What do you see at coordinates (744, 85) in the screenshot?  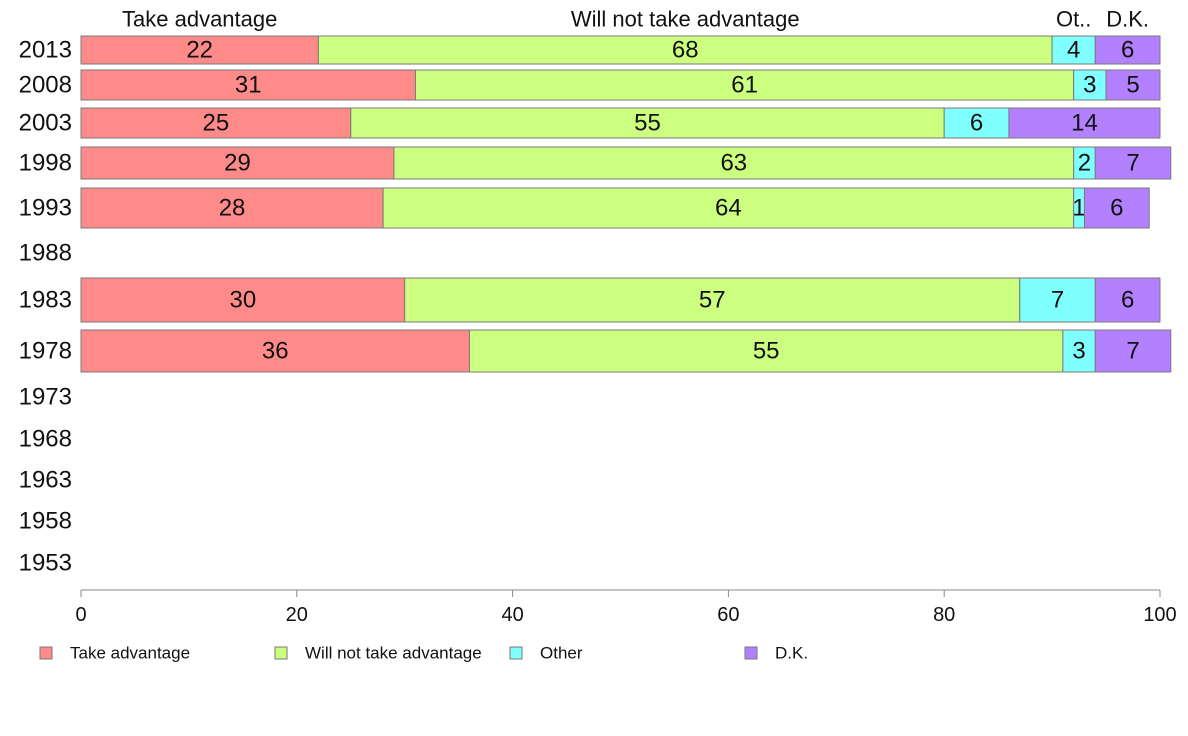 I see `data-label: 61` at bounding box center [744, 85].